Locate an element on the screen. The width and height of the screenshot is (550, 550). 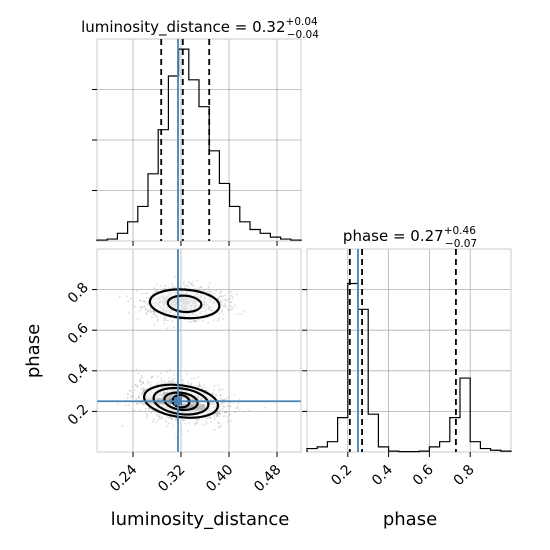
joint-xtick-label: 0.24 is located at coordinates (123, 478).